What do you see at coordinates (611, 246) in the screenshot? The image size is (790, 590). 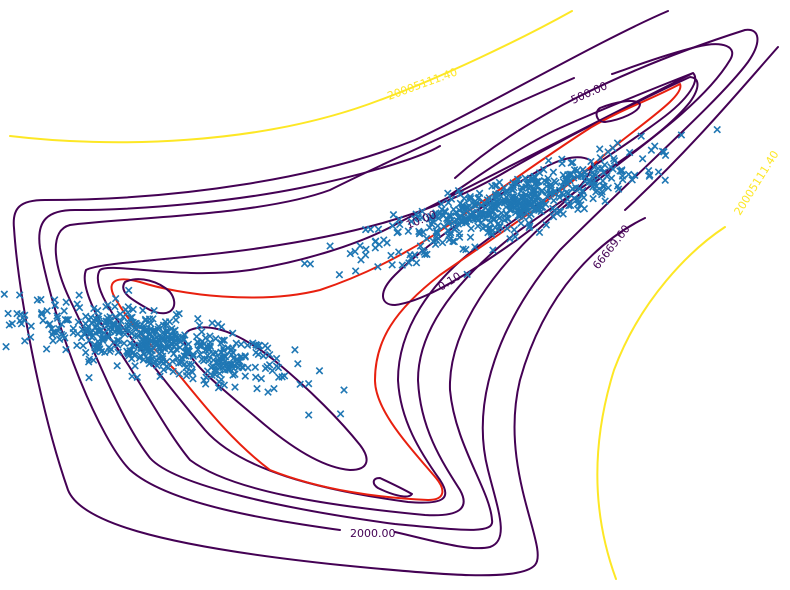 I see `contour-label: 66669.60` at bounding box center [611, 246].